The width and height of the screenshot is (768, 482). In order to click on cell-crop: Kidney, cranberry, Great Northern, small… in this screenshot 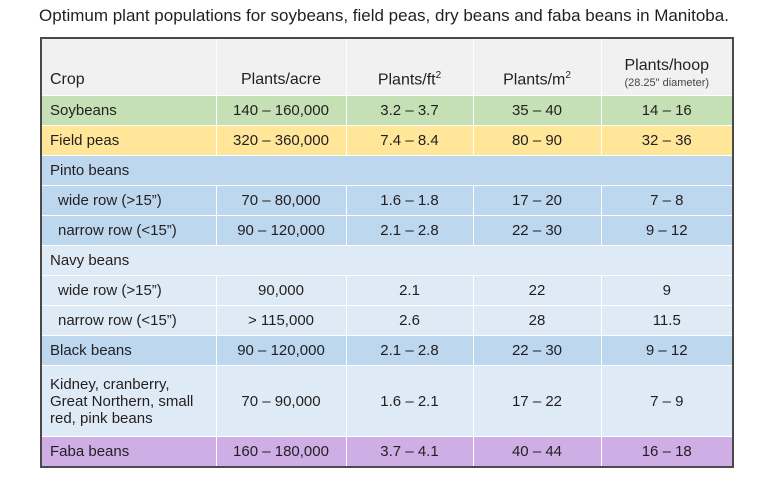, I will do `click(128, 401)`.